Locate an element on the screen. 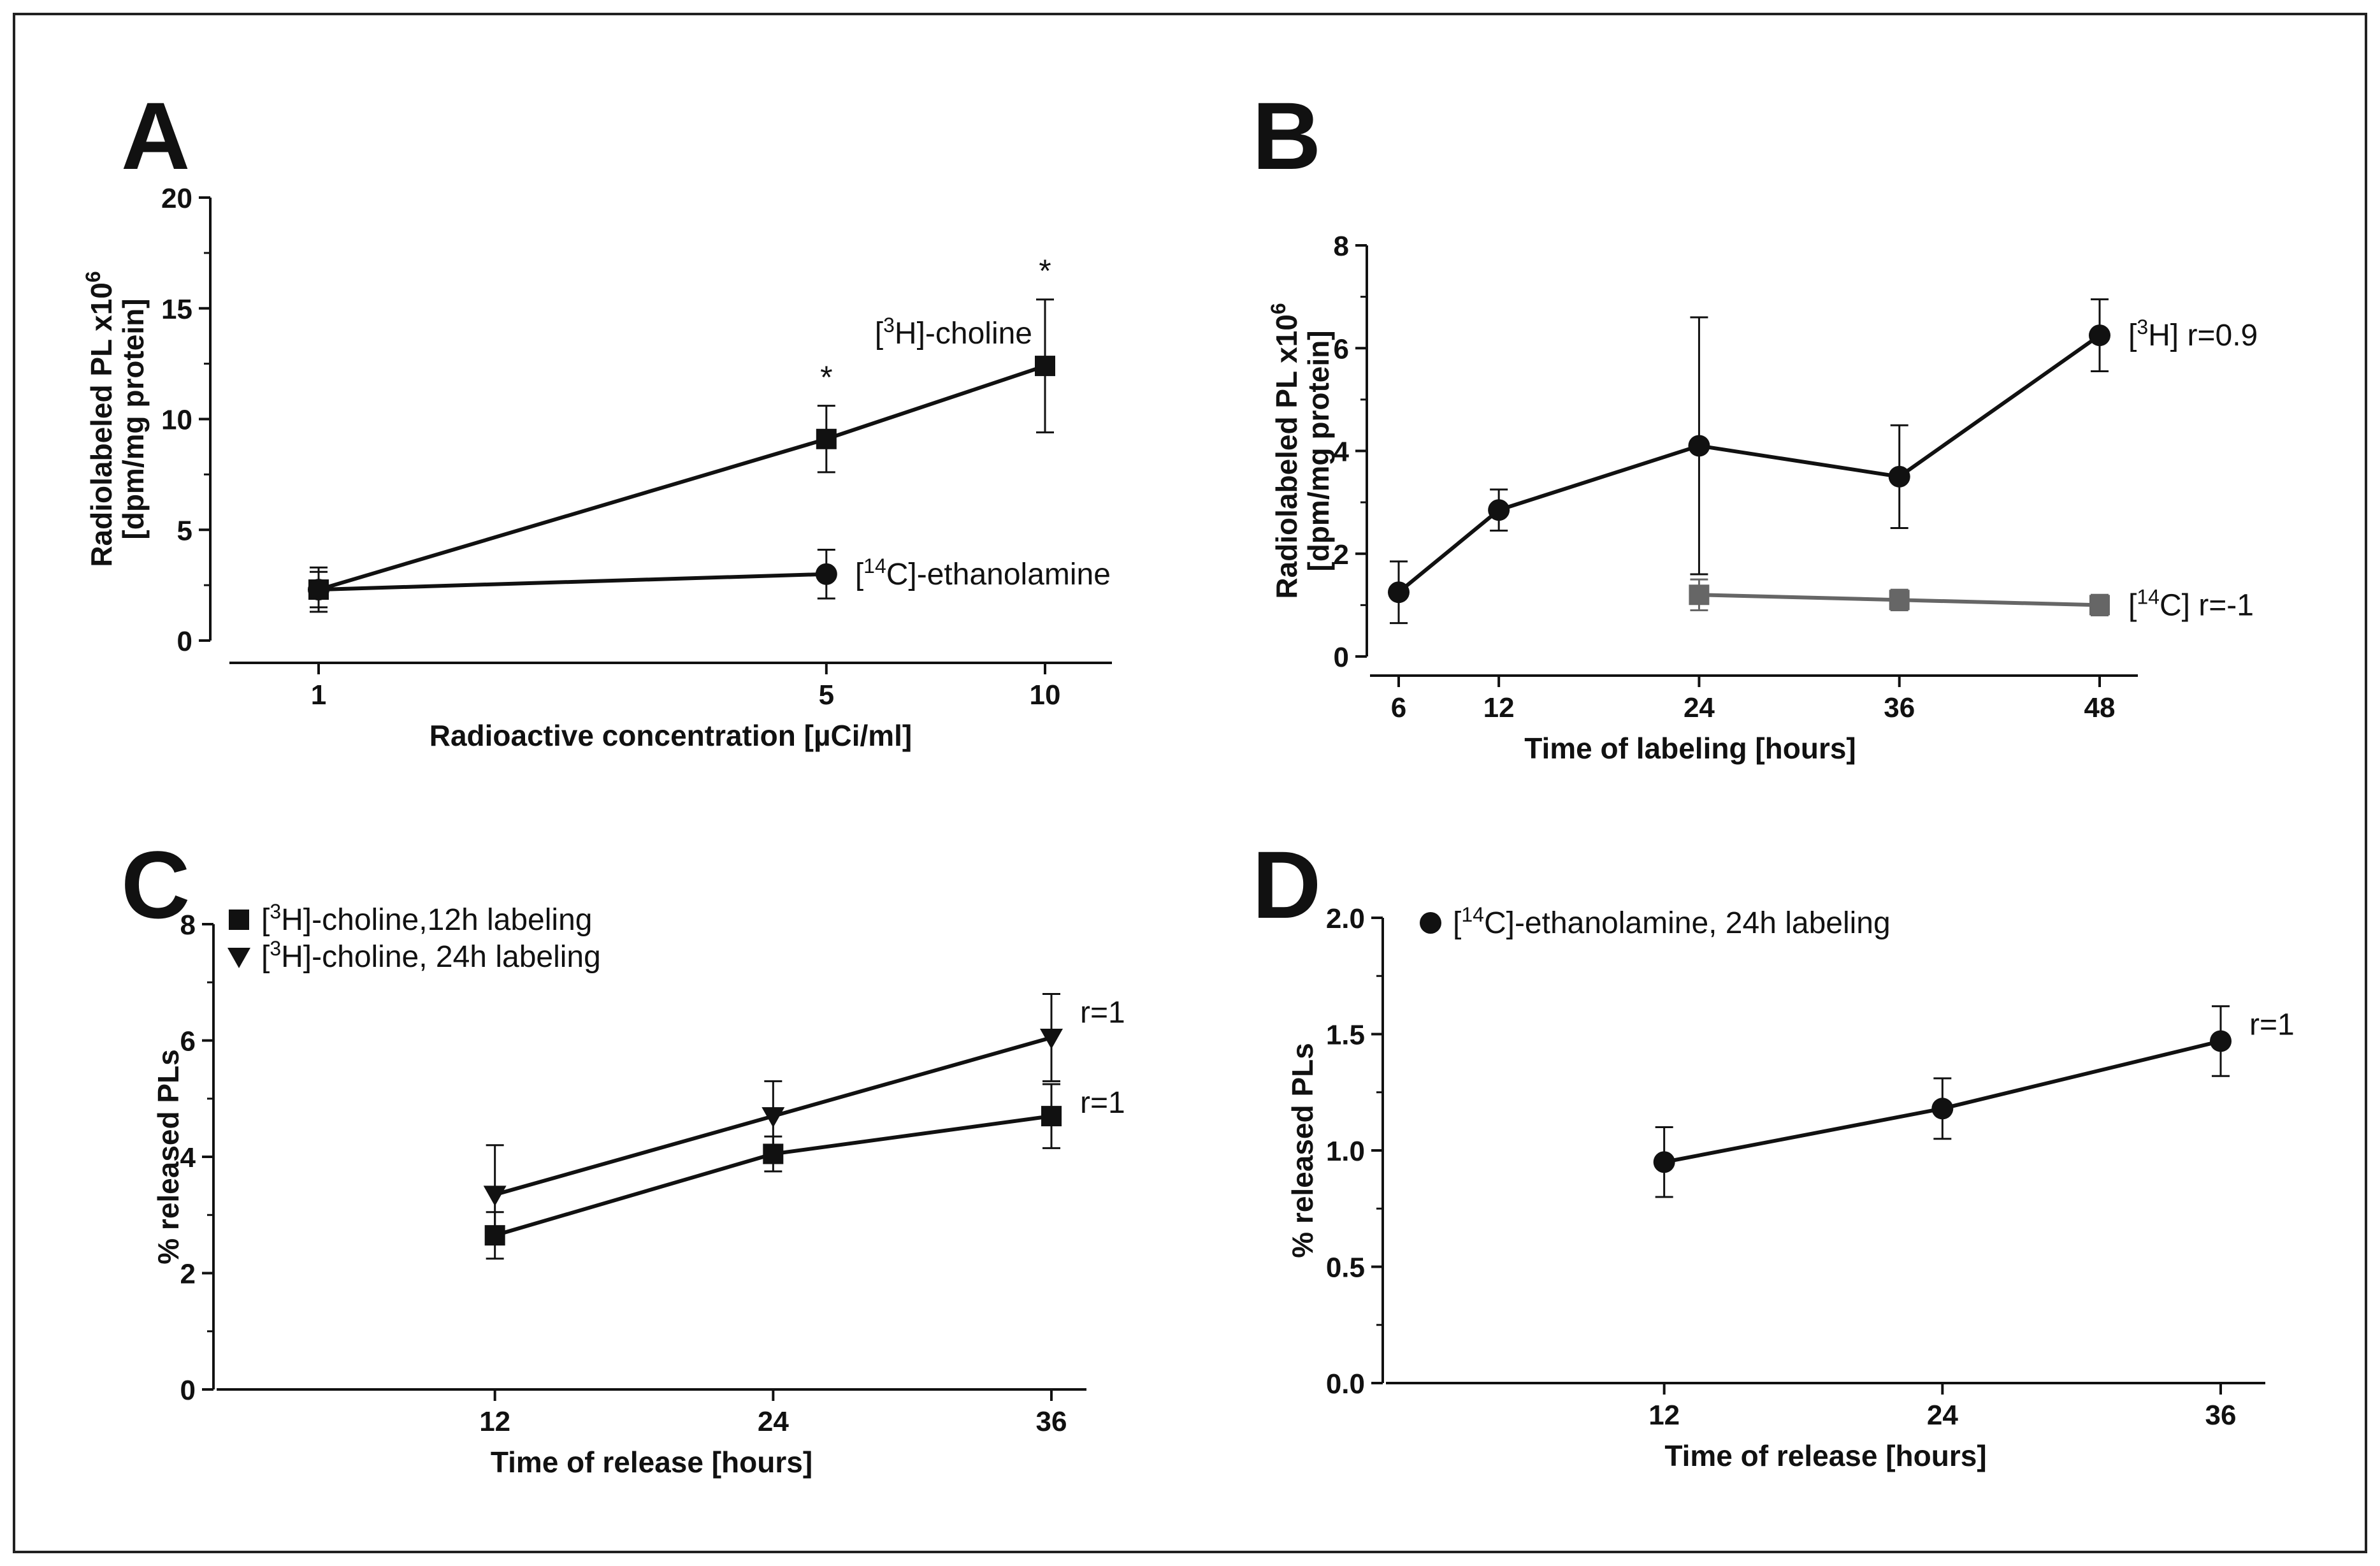 The image size is (2380, 1566). y-tick-label: 1.0 is located at coordinates (1346, 1151).